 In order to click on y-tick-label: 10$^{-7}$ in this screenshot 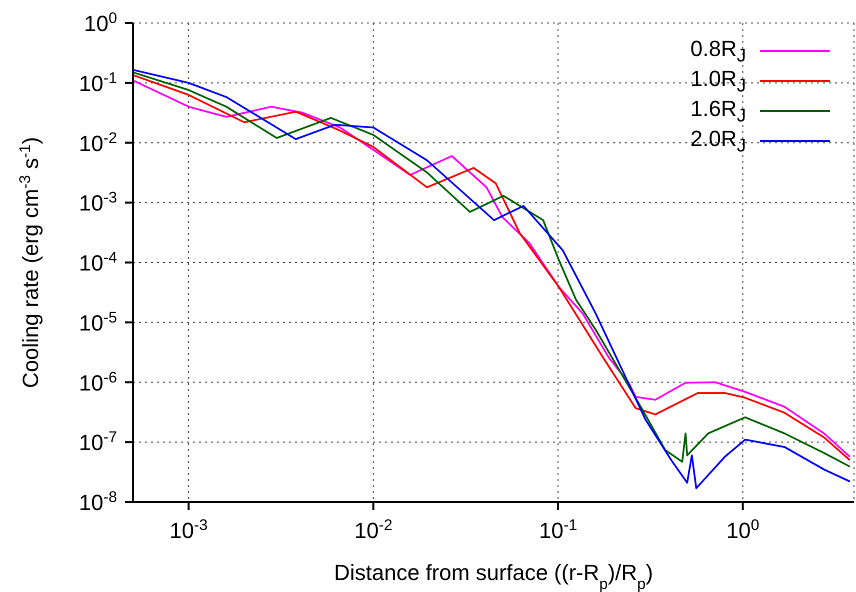, I will do `click(97, 442)`.